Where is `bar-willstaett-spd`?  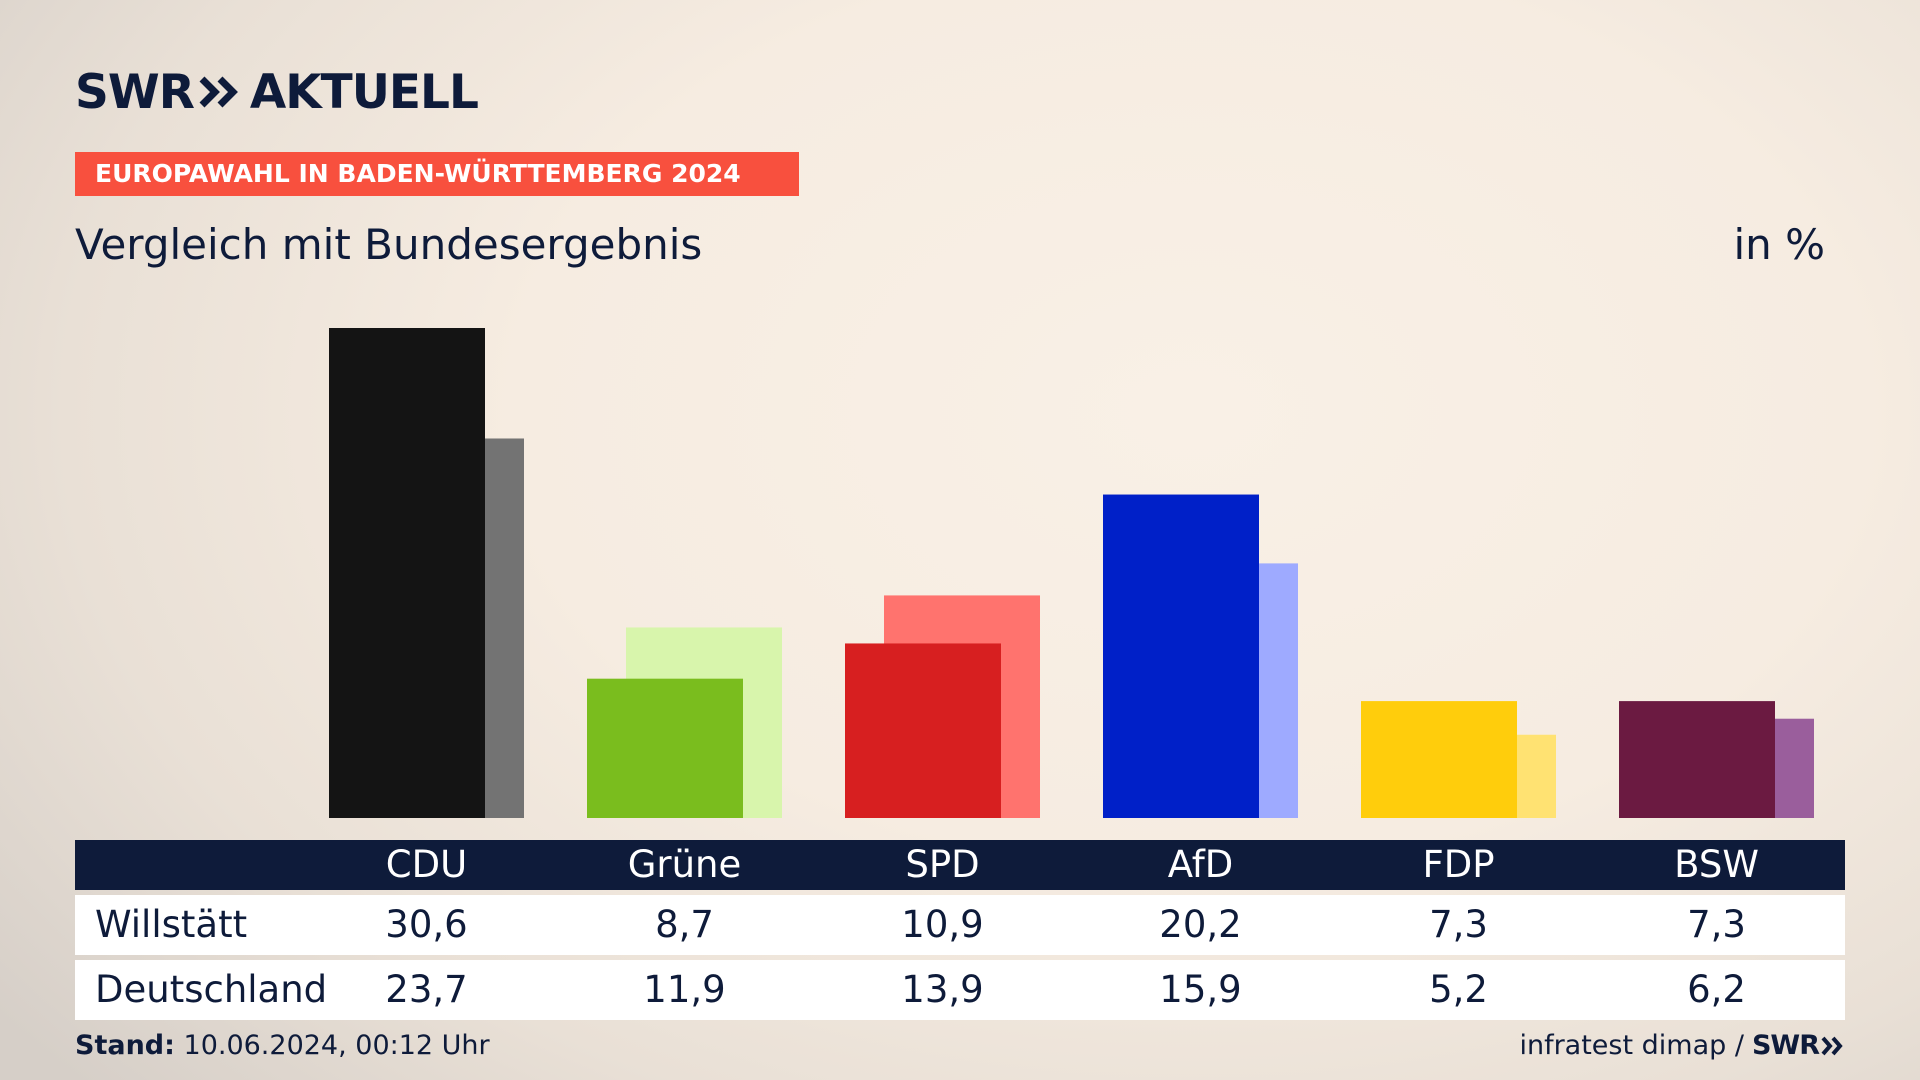 bar-willstaett-spd is located at coordinates (923, 730).